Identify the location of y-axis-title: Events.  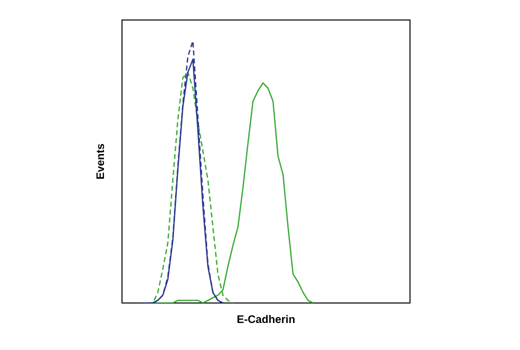
(100, 161).